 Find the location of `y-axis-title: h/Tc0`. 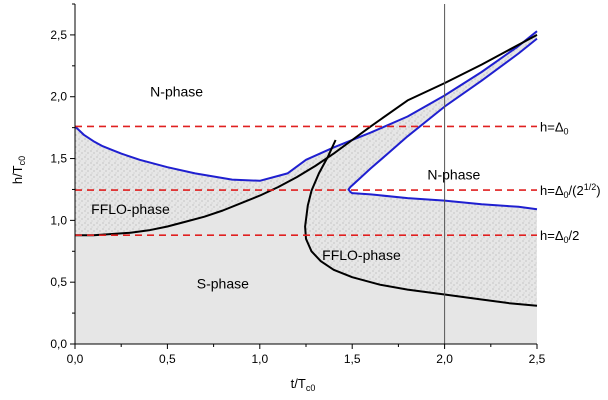

y-axis-title: h/Tc0 is located at coordinates (18, 170).